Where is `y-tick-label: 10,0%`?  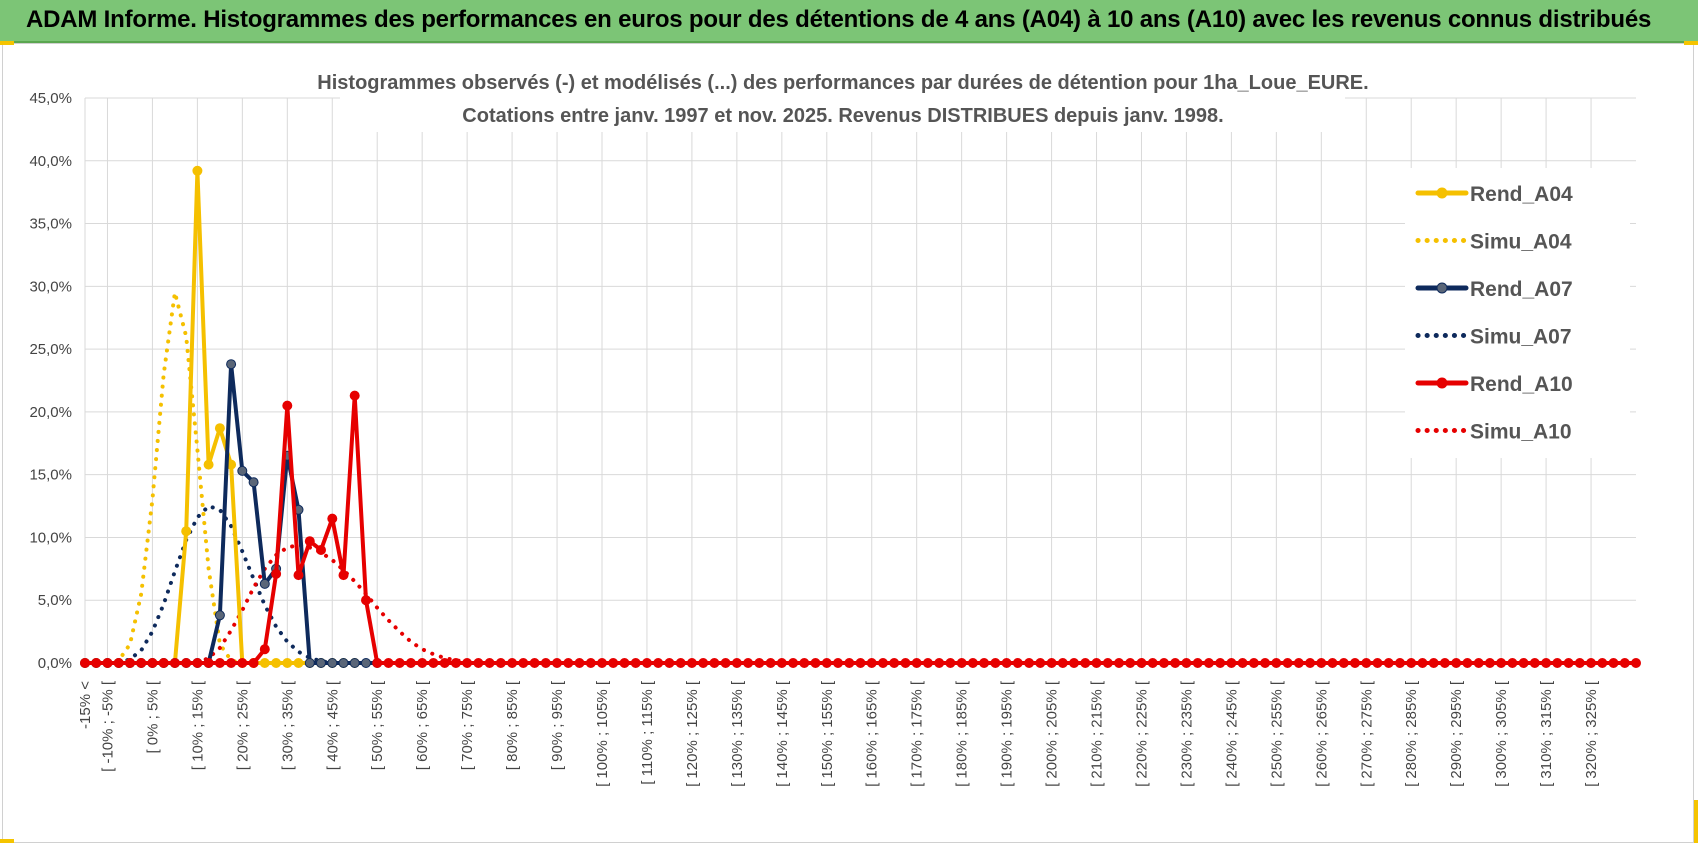
y-tick-label: 10,0% is located at coordinates (50, 537).